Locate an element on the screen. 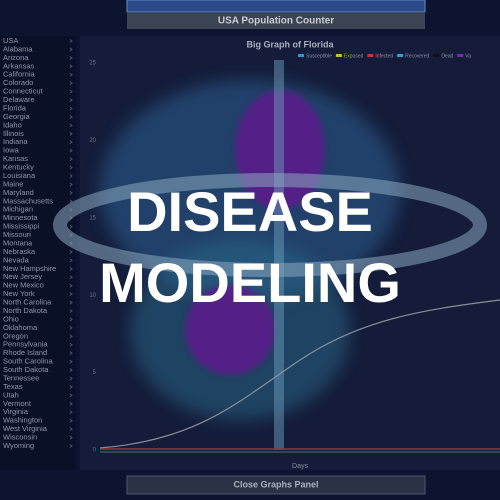 This screenshot has height=500, width=500. state-item: Pennsylvania is located at coordinates (25, 344).